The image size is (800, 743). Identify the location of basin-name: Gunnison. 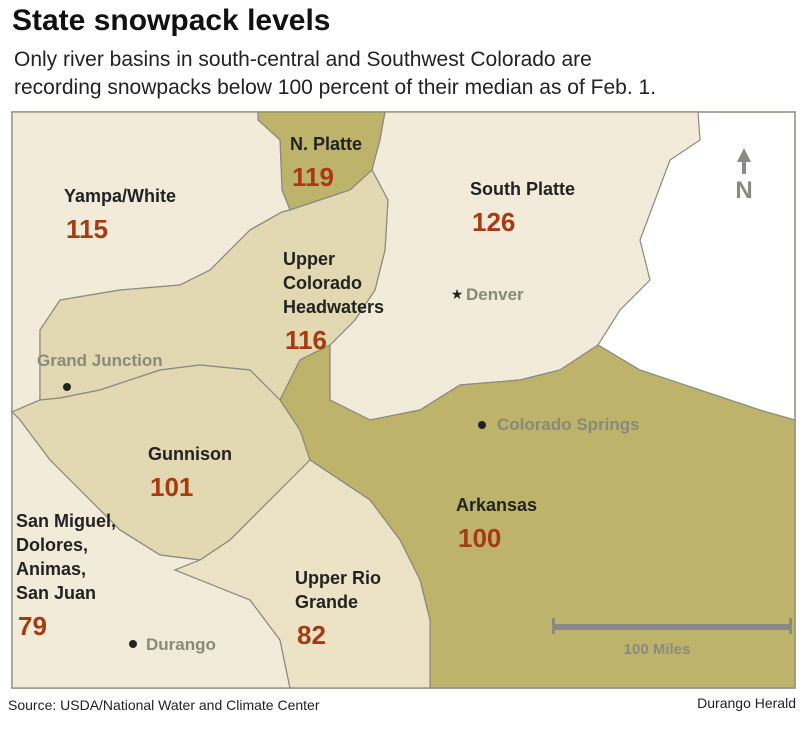
(190, 454).